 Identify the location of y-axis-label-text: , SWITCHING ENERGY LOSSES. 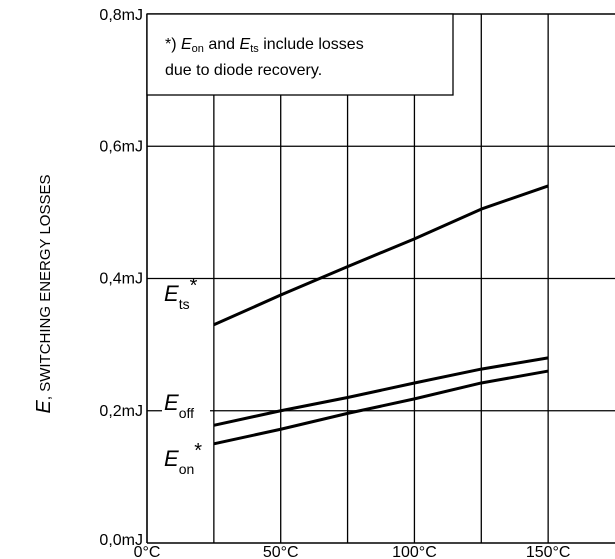
(45, 288).